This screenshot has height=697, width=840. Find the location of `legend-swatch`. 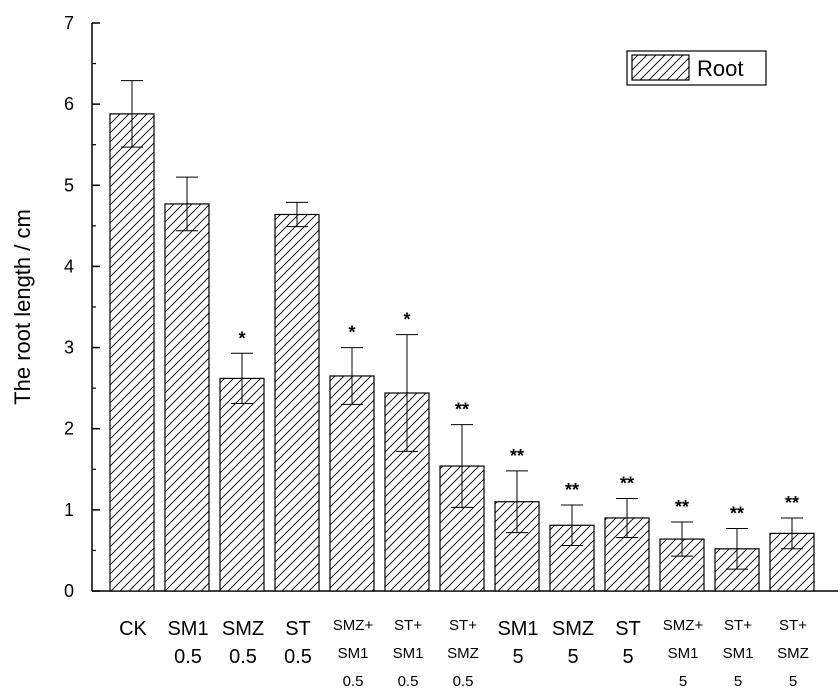

legend-swatch is located at coordinates (660, 67).